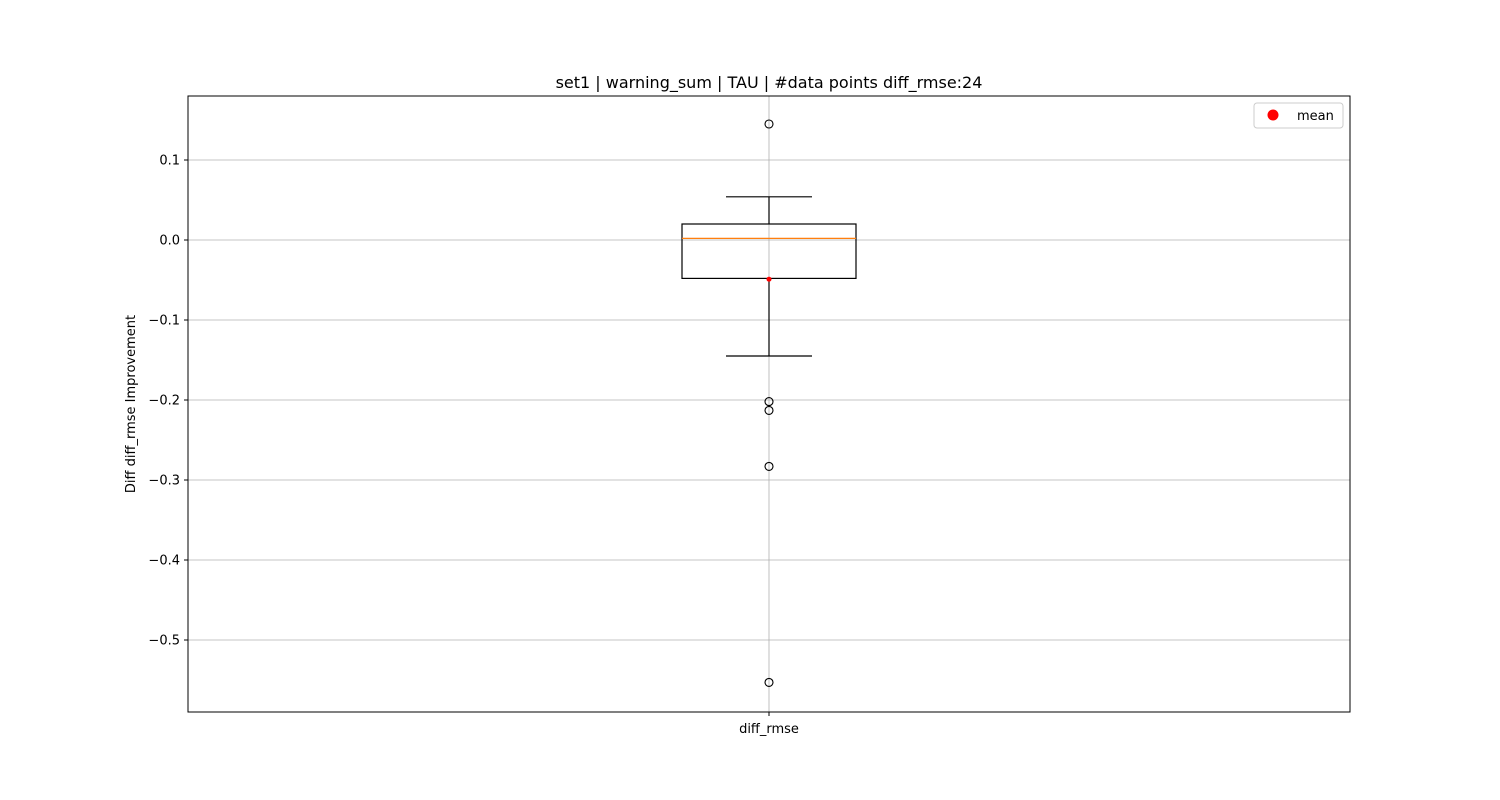 The height and width of the screenshot is (800, 1500). What do you see at coordinates (1273, 115) in the screenshot?
I see `legend-mean-marker` at bounding box center [1273, 115].